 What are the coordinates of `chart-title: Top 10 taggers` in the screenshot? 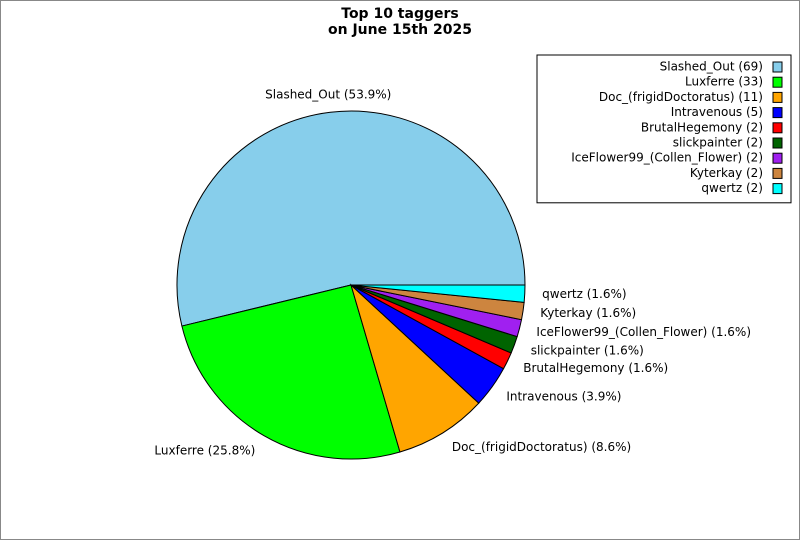 It's located at (399, 14).